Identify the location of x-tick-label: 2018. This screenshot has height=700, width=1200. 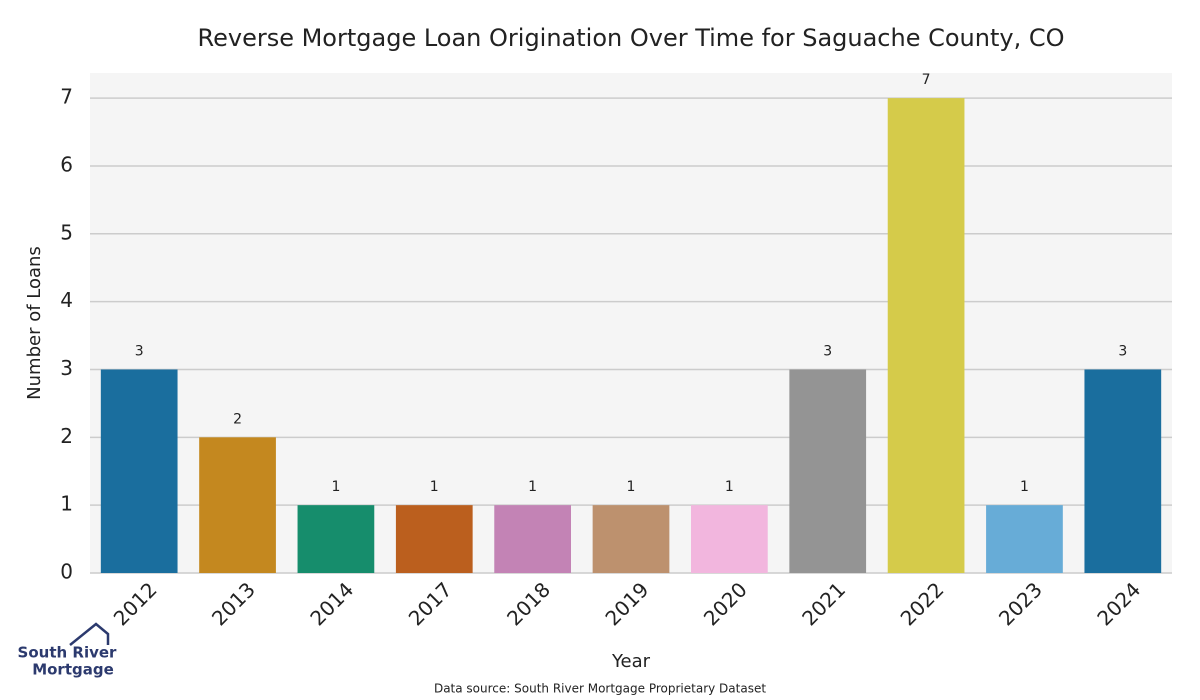
(528, 603).